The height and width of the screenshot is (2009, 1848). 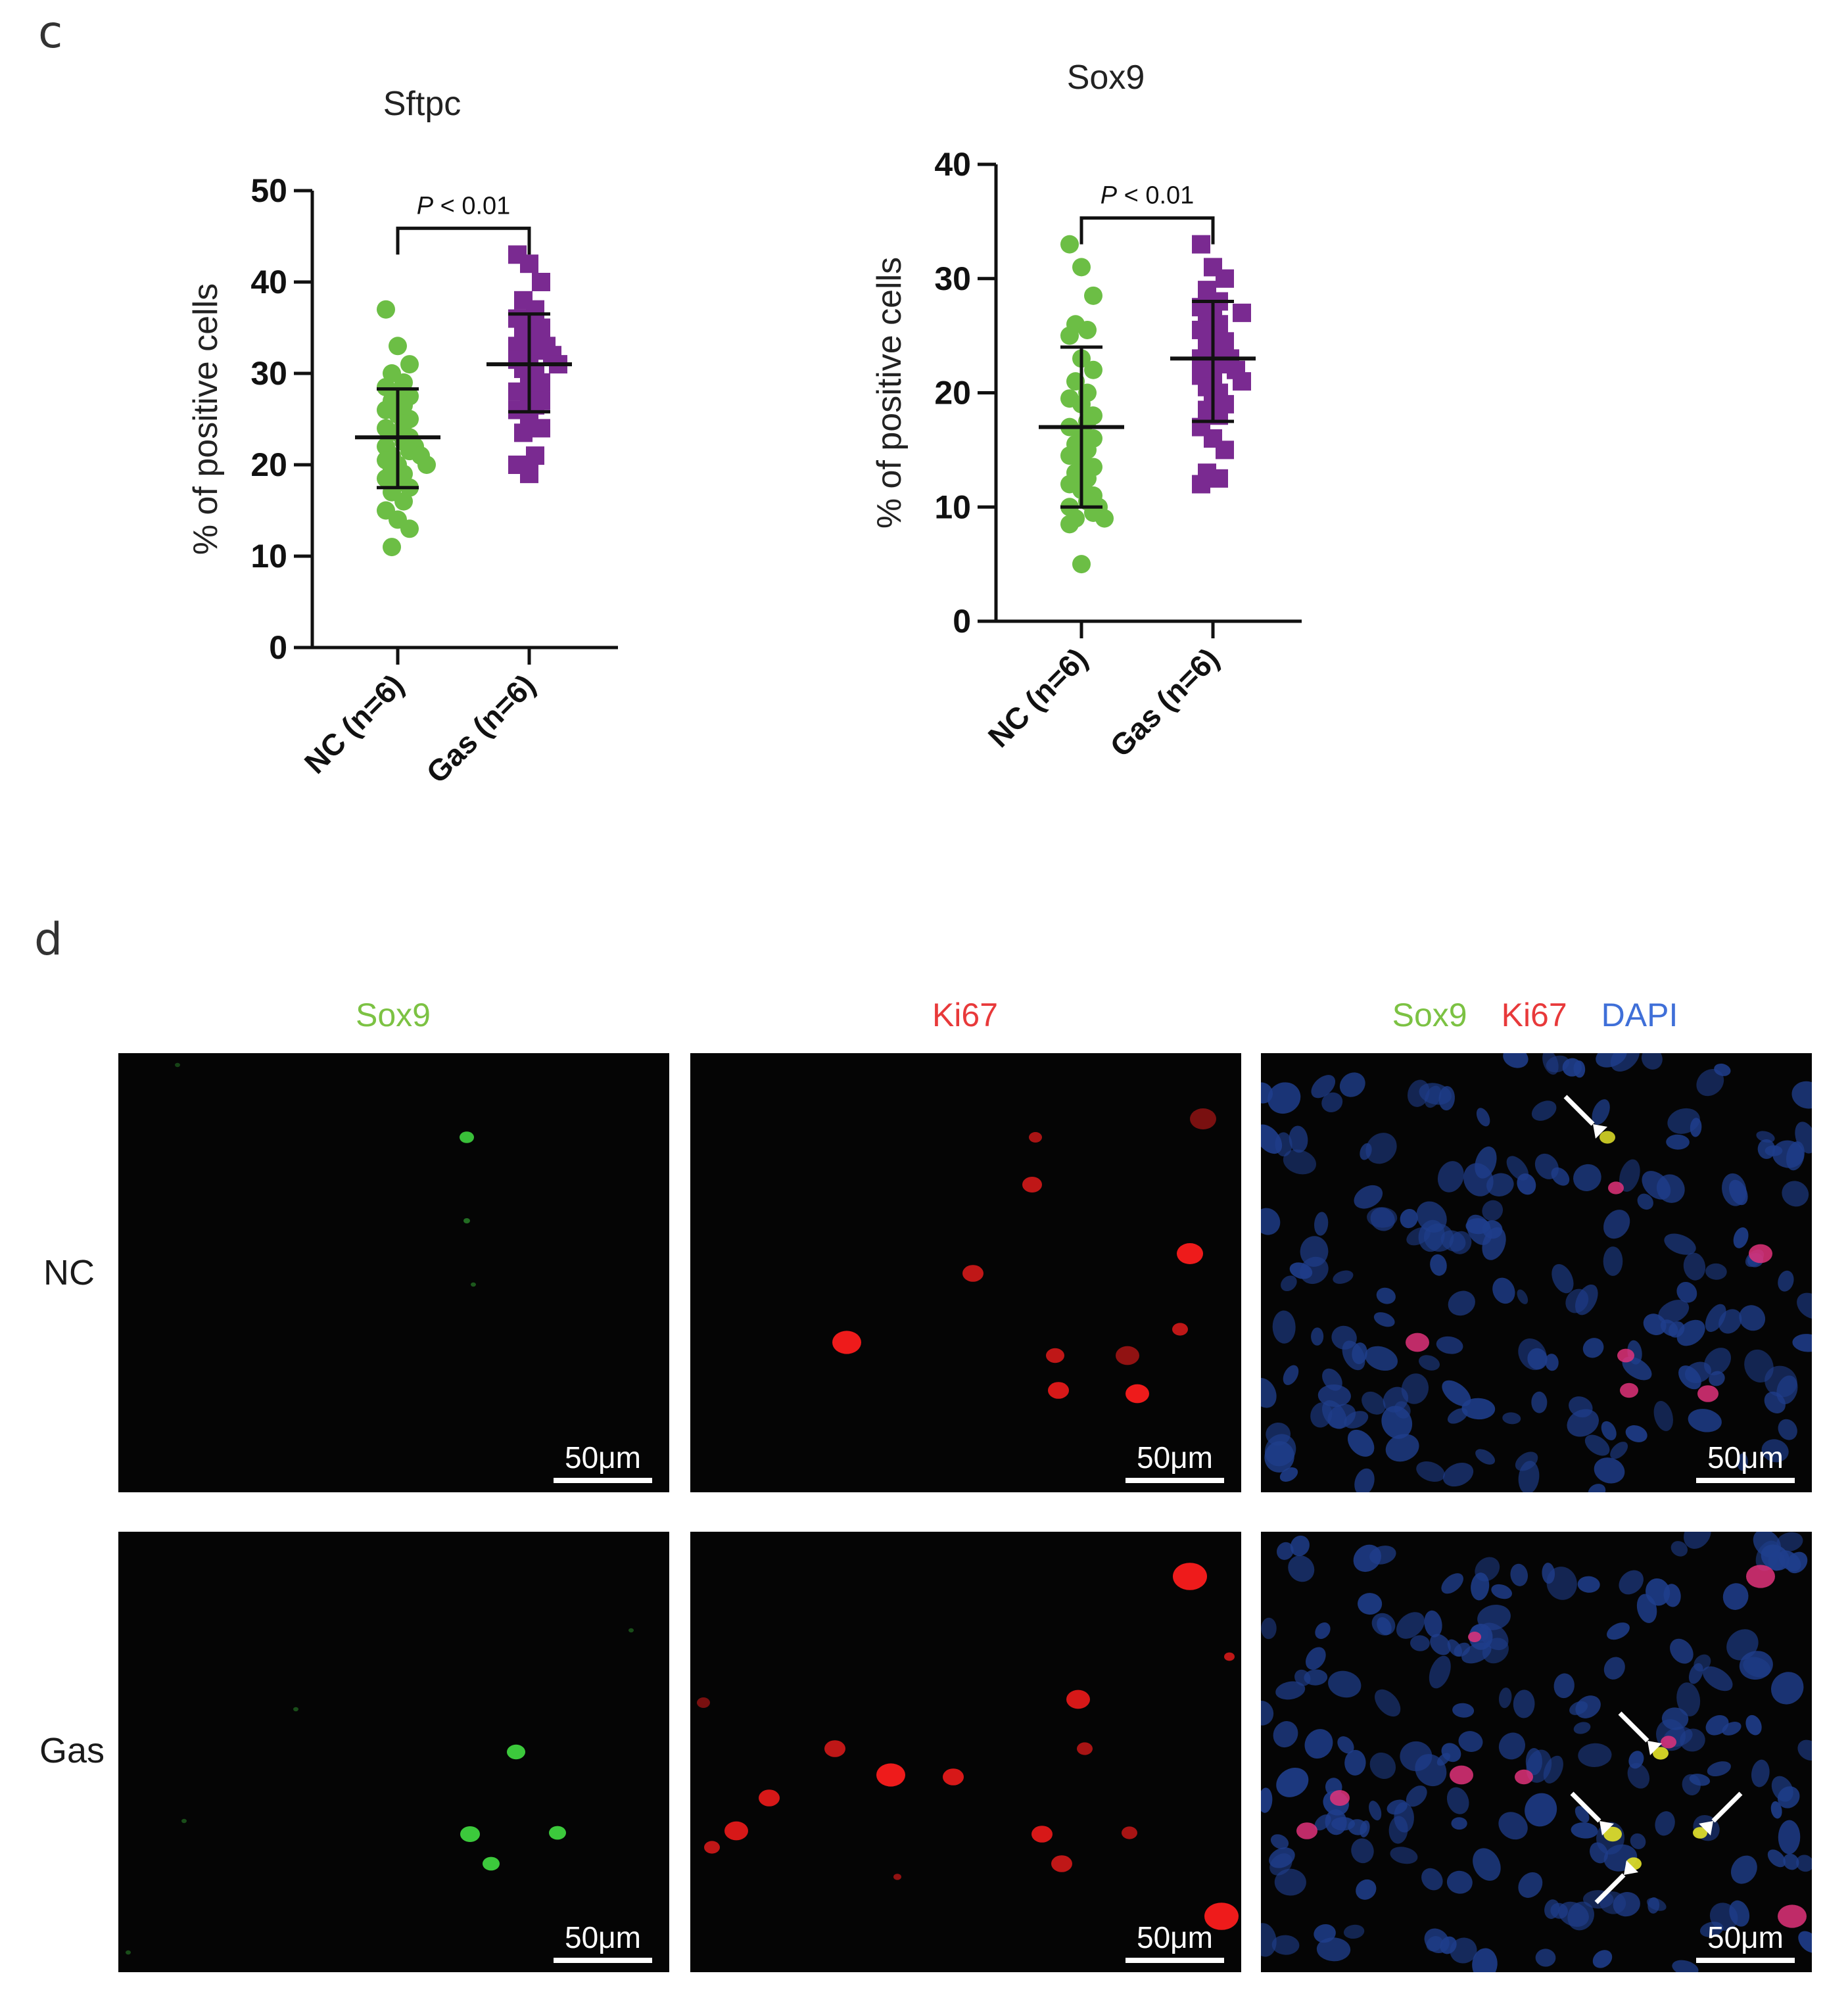 What do you see at coordinates (278, 647) in the screenshot?
I see `y-tick-label: 0` at bounding box center [278, 647].